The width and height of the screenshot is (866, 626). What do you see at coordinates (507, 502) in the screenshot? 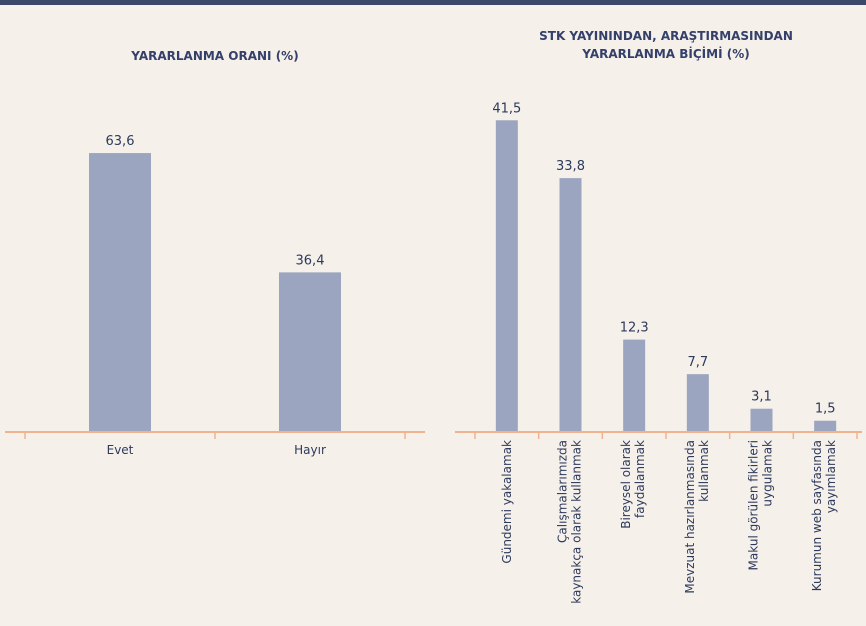
I see `x-tick-label: Gündemi yakalamak` at bounding box center [507, 502].